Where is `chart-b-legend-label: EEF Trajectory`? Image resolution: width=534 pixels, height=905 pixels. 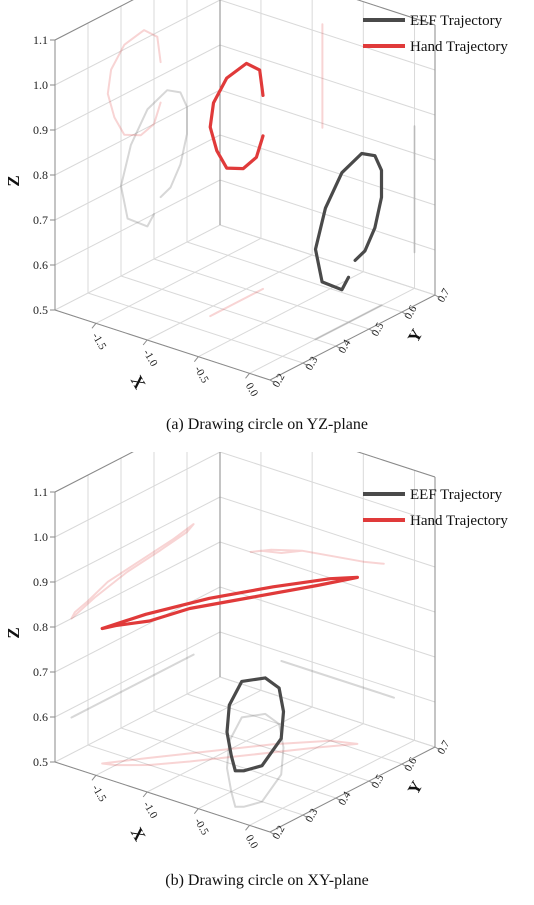 chart-b-legend-label: EEF Trajectory is located at coordinates (456, 495).